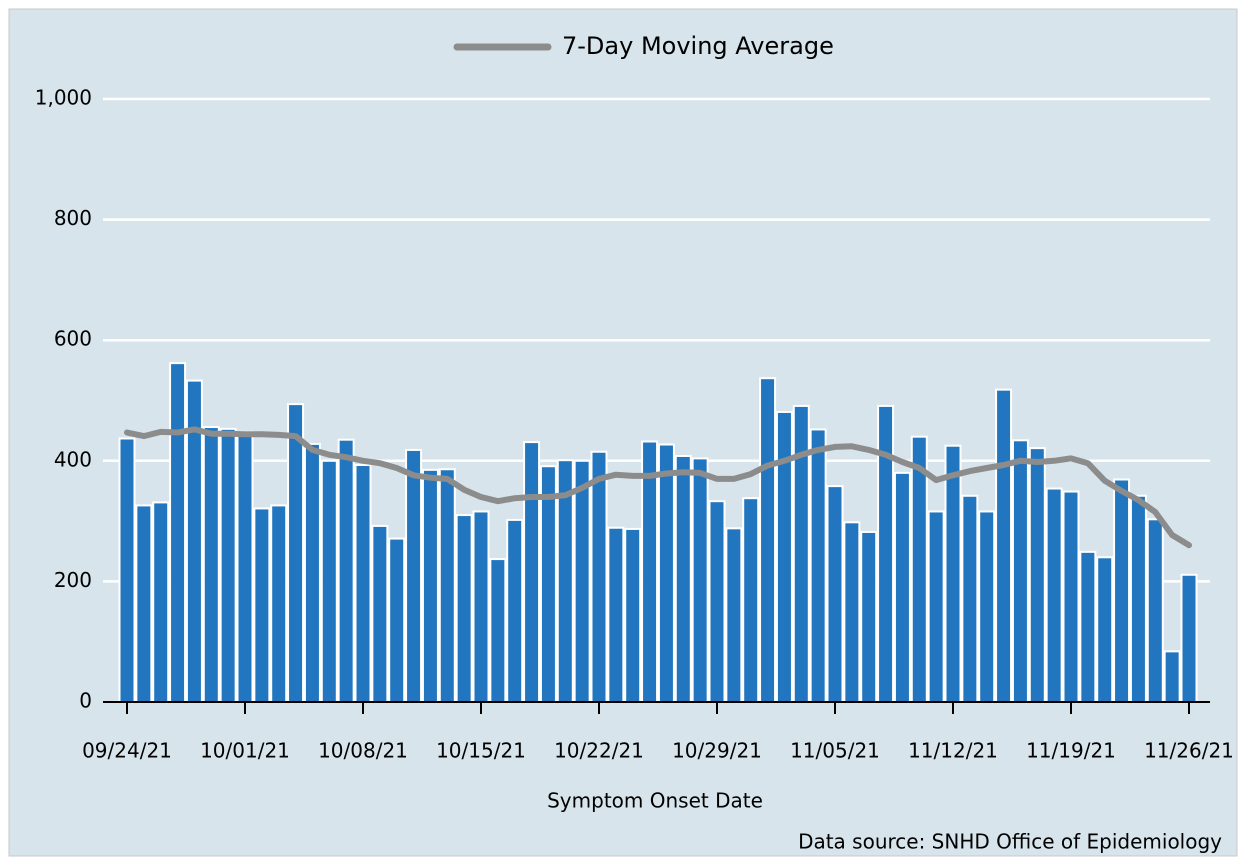  I want to click on x-axis-title: Symptom Onset Date, so click(655, 801).